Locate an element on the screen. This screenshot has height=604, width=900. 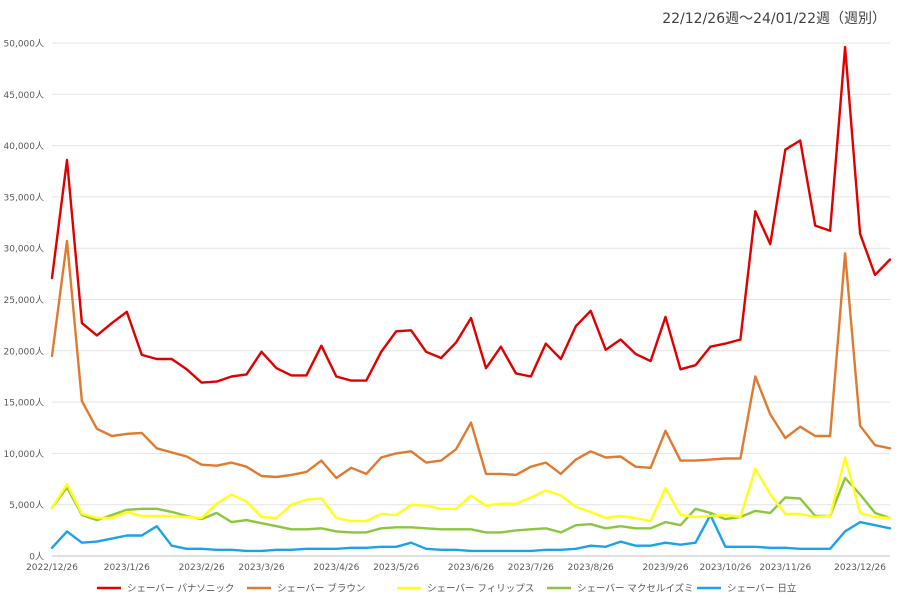
y-tick-label: 45,000人 is located at coordinates (24, 95).